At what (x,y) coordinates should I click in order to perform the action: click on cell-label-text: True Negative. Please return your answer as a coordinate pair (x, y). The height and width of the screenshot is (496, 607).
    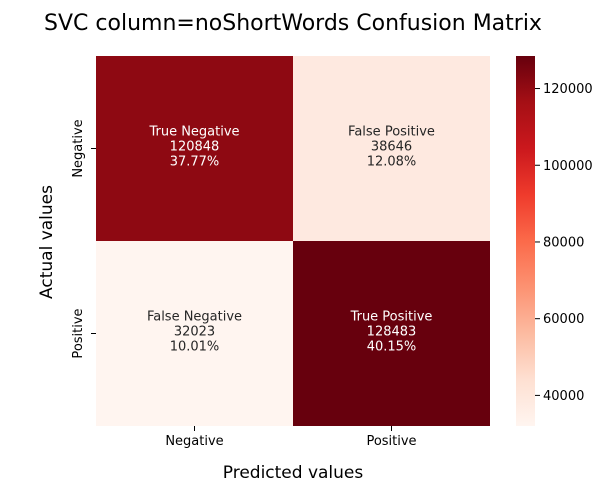
    Looking at the image, I should click on (193, 132).